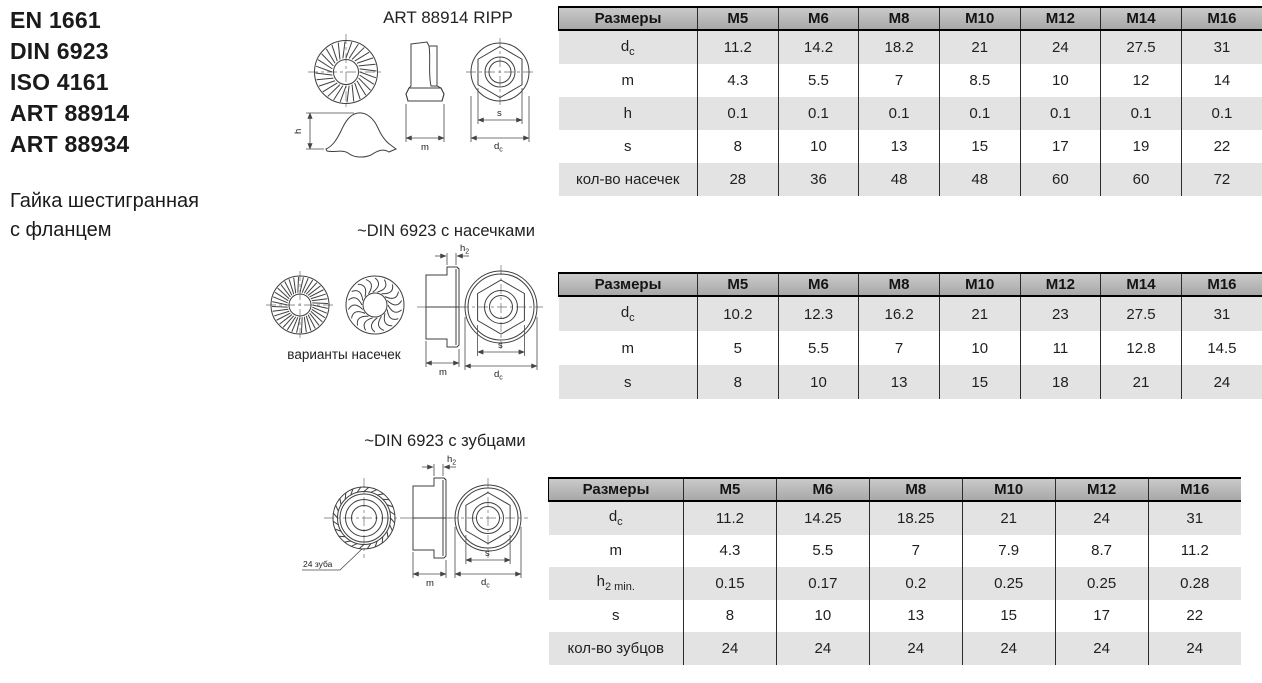  I want to click on value-cell: 14.5, so click(1221, 348).